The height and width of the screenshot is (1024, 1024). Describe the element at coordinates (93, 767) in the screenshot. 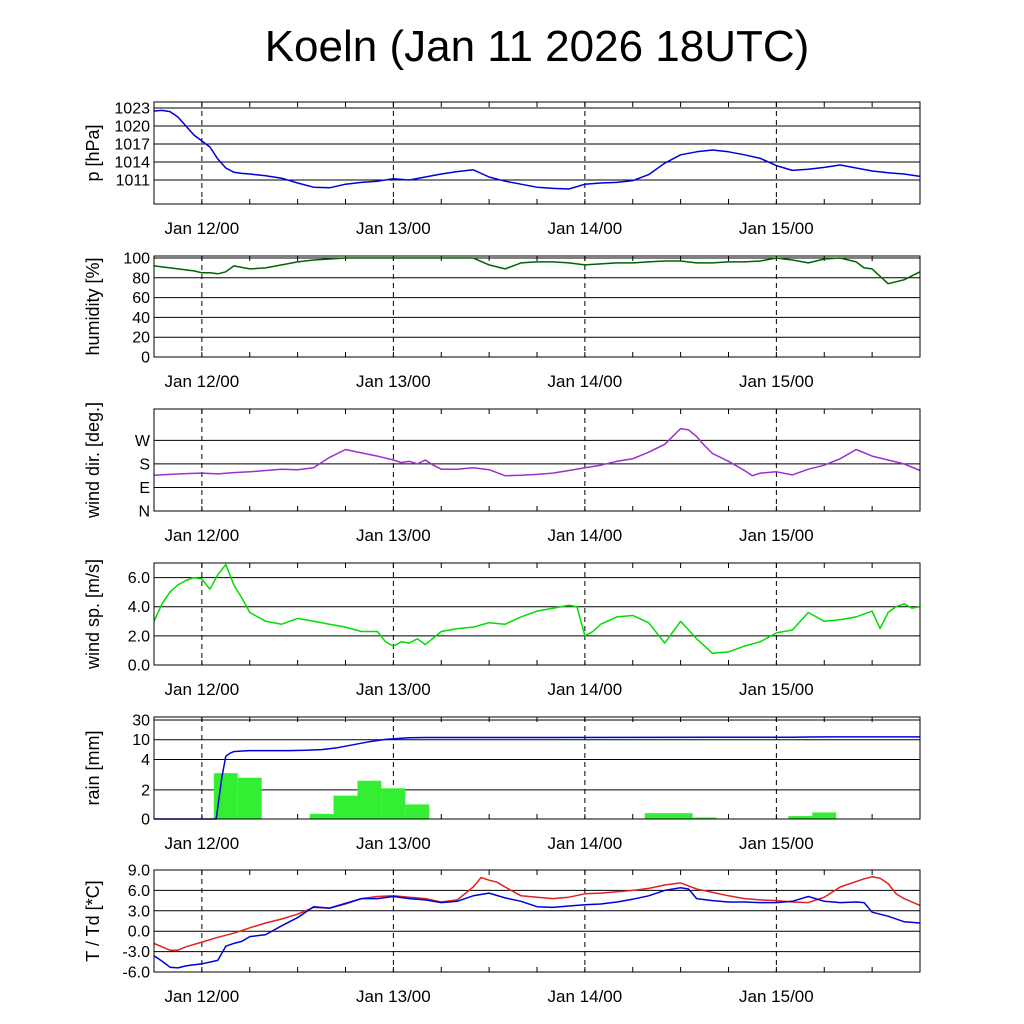

I see `y-axis-label: rain [mm]` at that location.